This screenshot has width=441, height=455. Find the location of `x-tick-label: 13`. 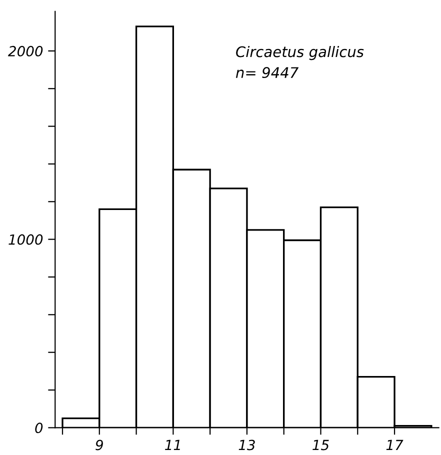

x-tick-label: 13 is located at coordinates (246, 445).